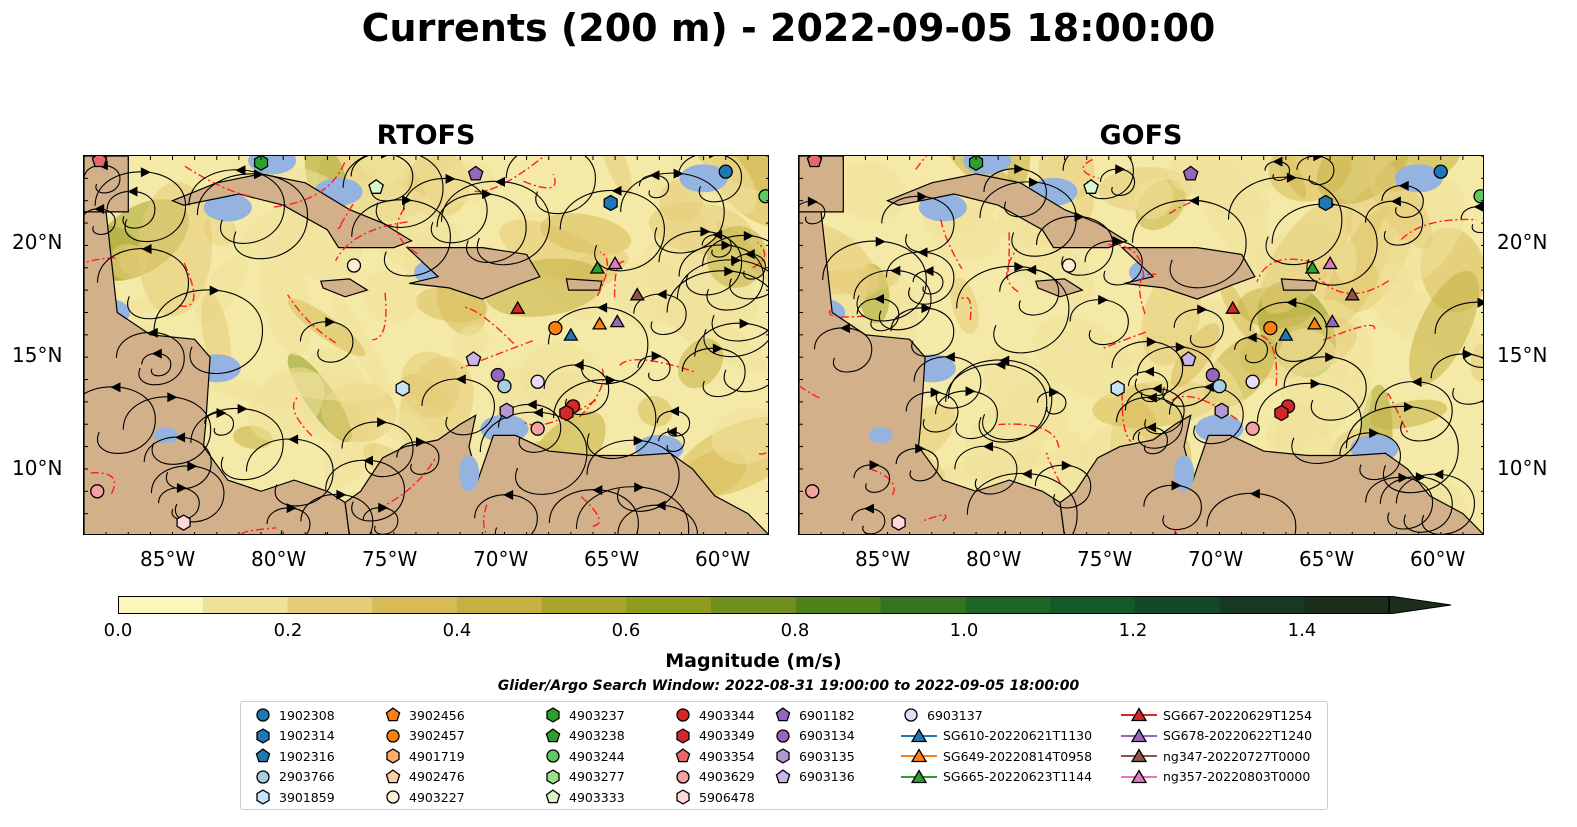 The width and height of the screenshot is (1577, 827). What do you see at coordinates (294, 735) in the screenshot?
I see `legend-item-1902314: 1902314` at bounding box center [294, 735].